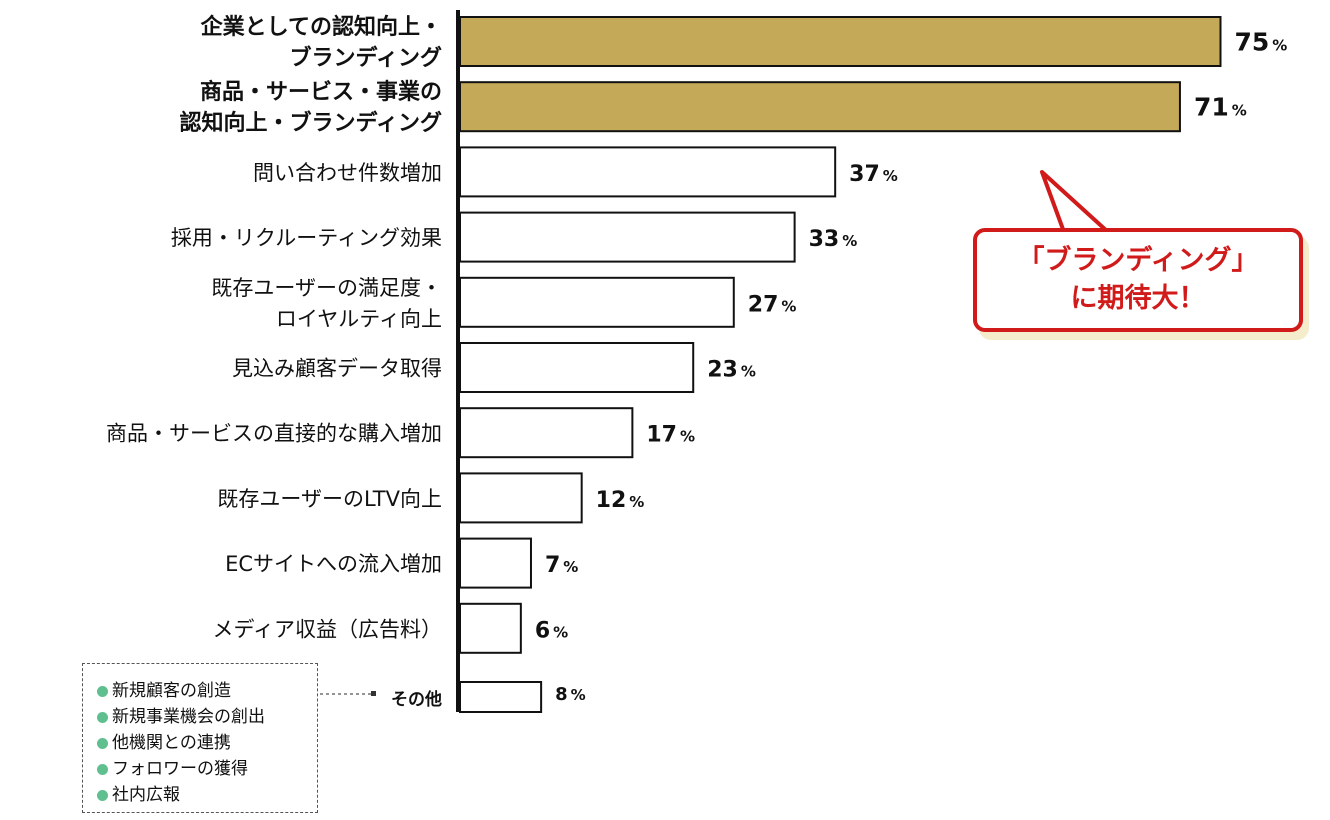  What do you see at coordinates (171, 743) in the screenshot?
I see `others-item-label: 他機関との連携` at bounding box center [171, 743].